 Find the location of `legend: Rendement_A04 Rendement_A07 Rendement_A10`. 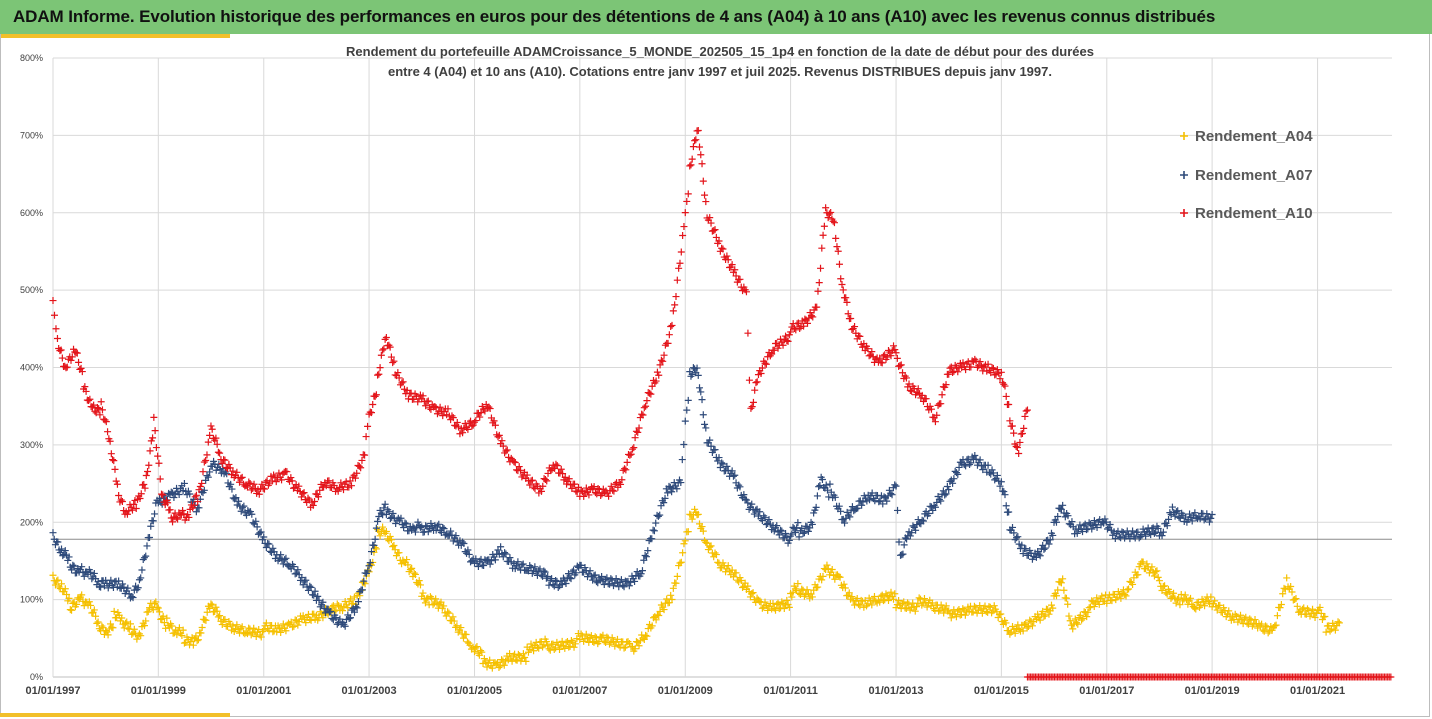

legend: Rendement_A04 Rendement_A07 Rendement_A10 is located at coordinates (1246, 175).